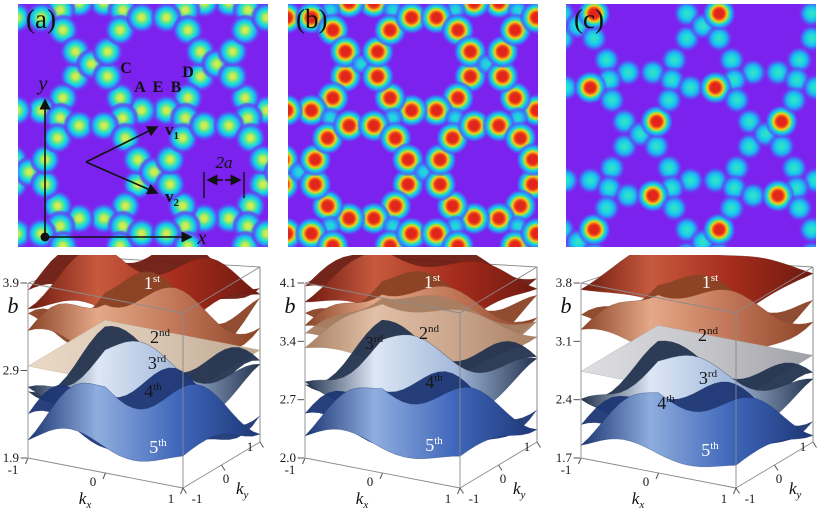 The height and width of the screenshot is (511, 830). I want to click on lattice-annotations, so click(142, 170).